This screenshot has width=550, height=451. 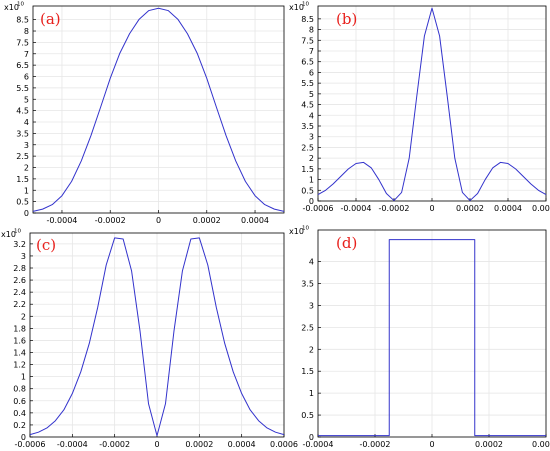 What do you see at coordinates (19, 413) in the screenshot?
I see `y-tick-label: 0.4` at bounding box center [19, 413].